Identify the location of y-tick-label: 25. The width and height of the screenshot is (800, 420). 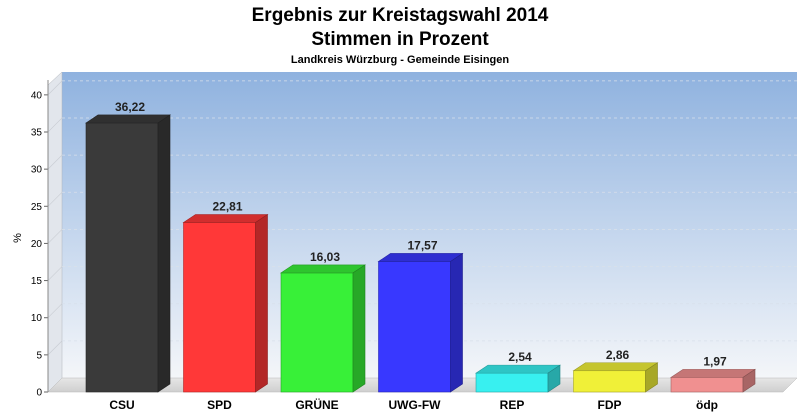
(37, 207).